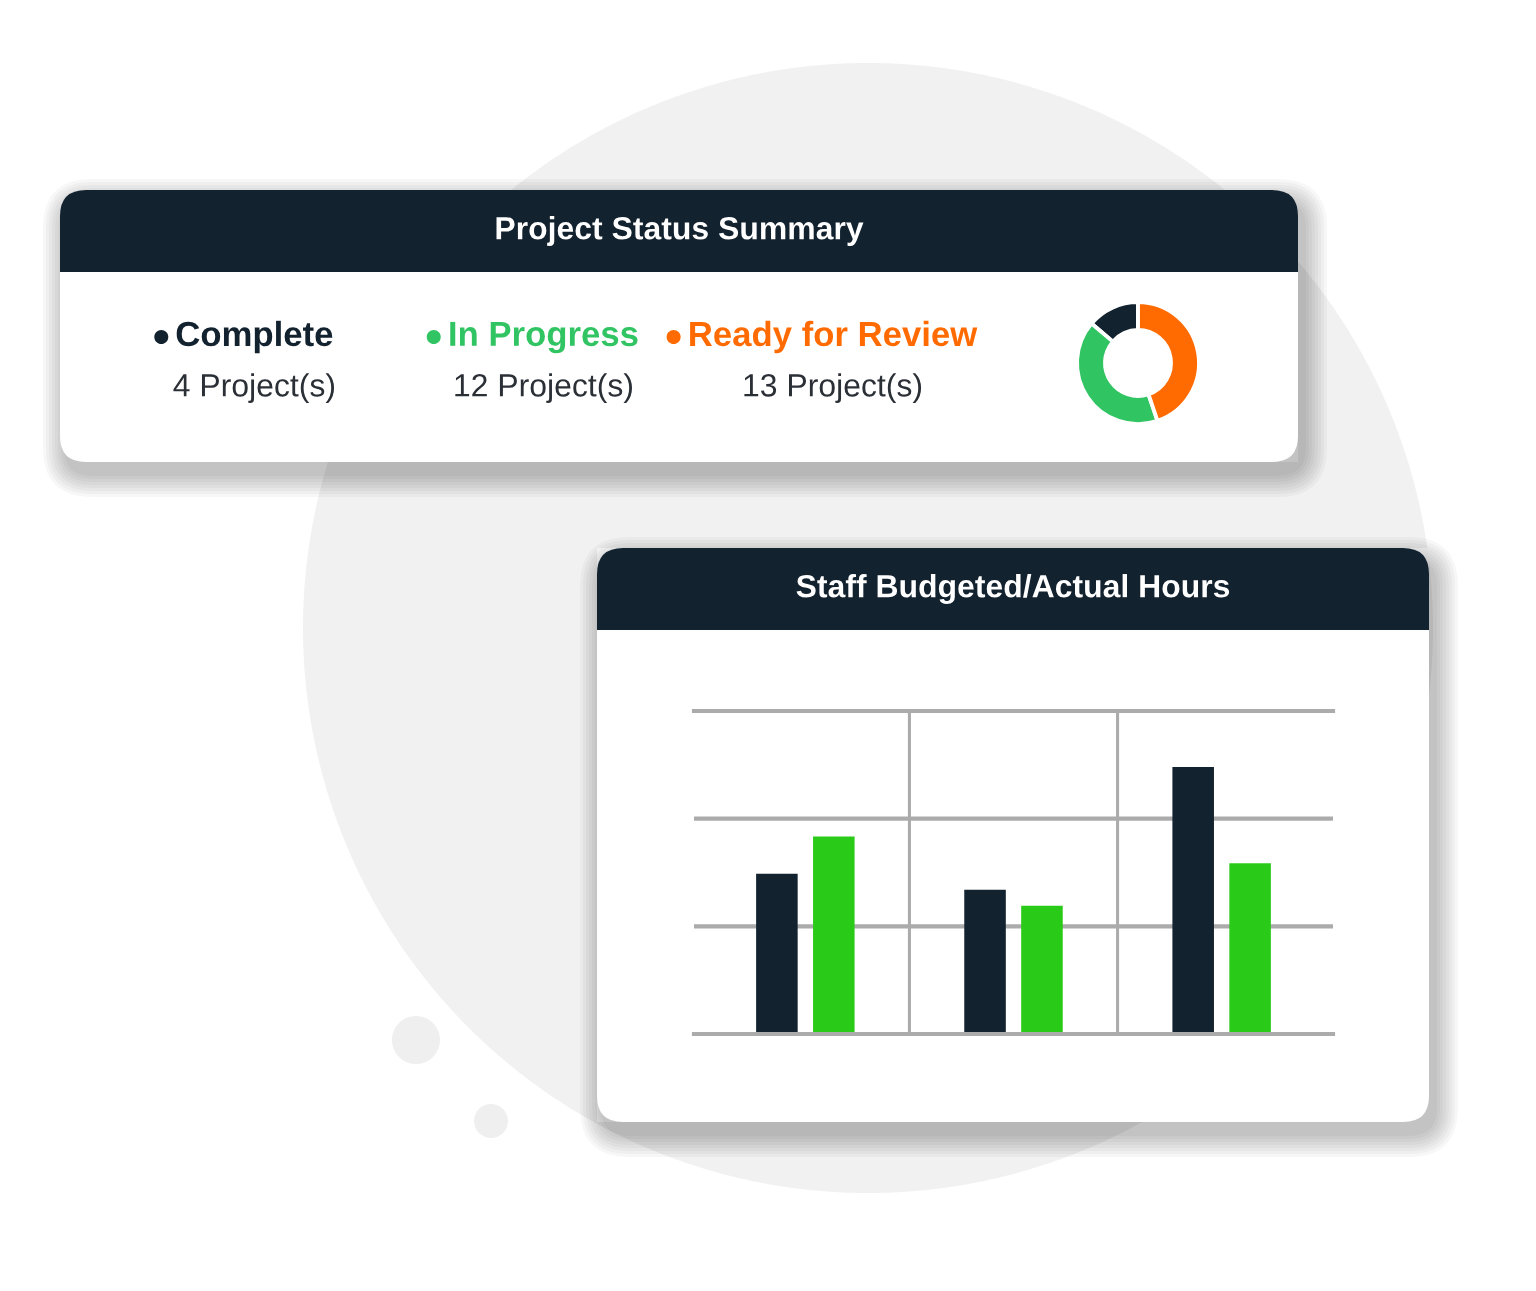 The width and height of the screenshot is (1536, 1291). Describe the element at coordinates (254, 388) in the screenshot. I see `data-label: 4 Project(s)` at that location.